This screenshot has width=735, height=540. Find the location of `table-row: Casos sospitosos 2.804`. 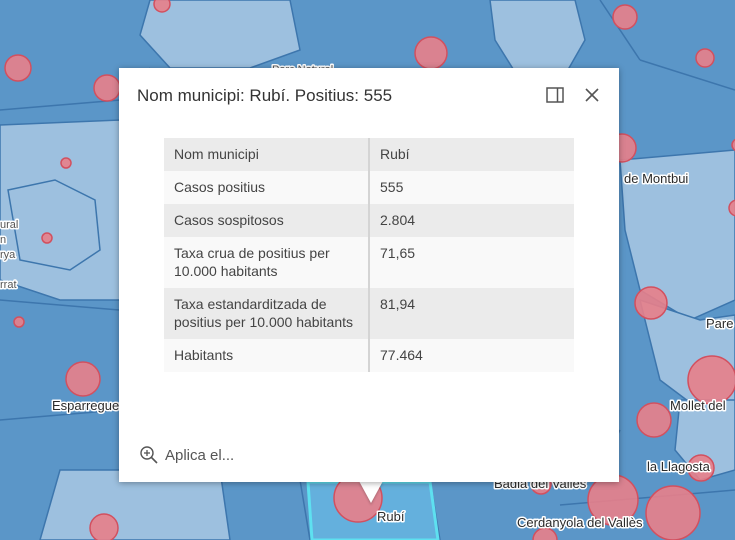

table-row: Casos sospitosos 2.804 is located at coordinates (369, 220).